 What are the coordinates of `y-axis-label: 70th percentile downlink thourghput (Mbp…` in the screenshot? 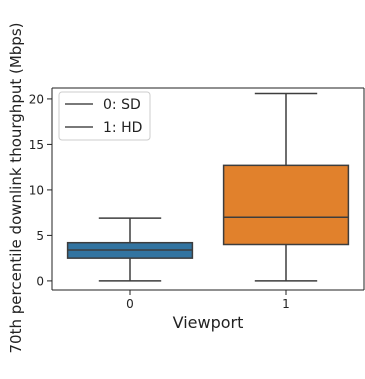 It's located at (16, 188).